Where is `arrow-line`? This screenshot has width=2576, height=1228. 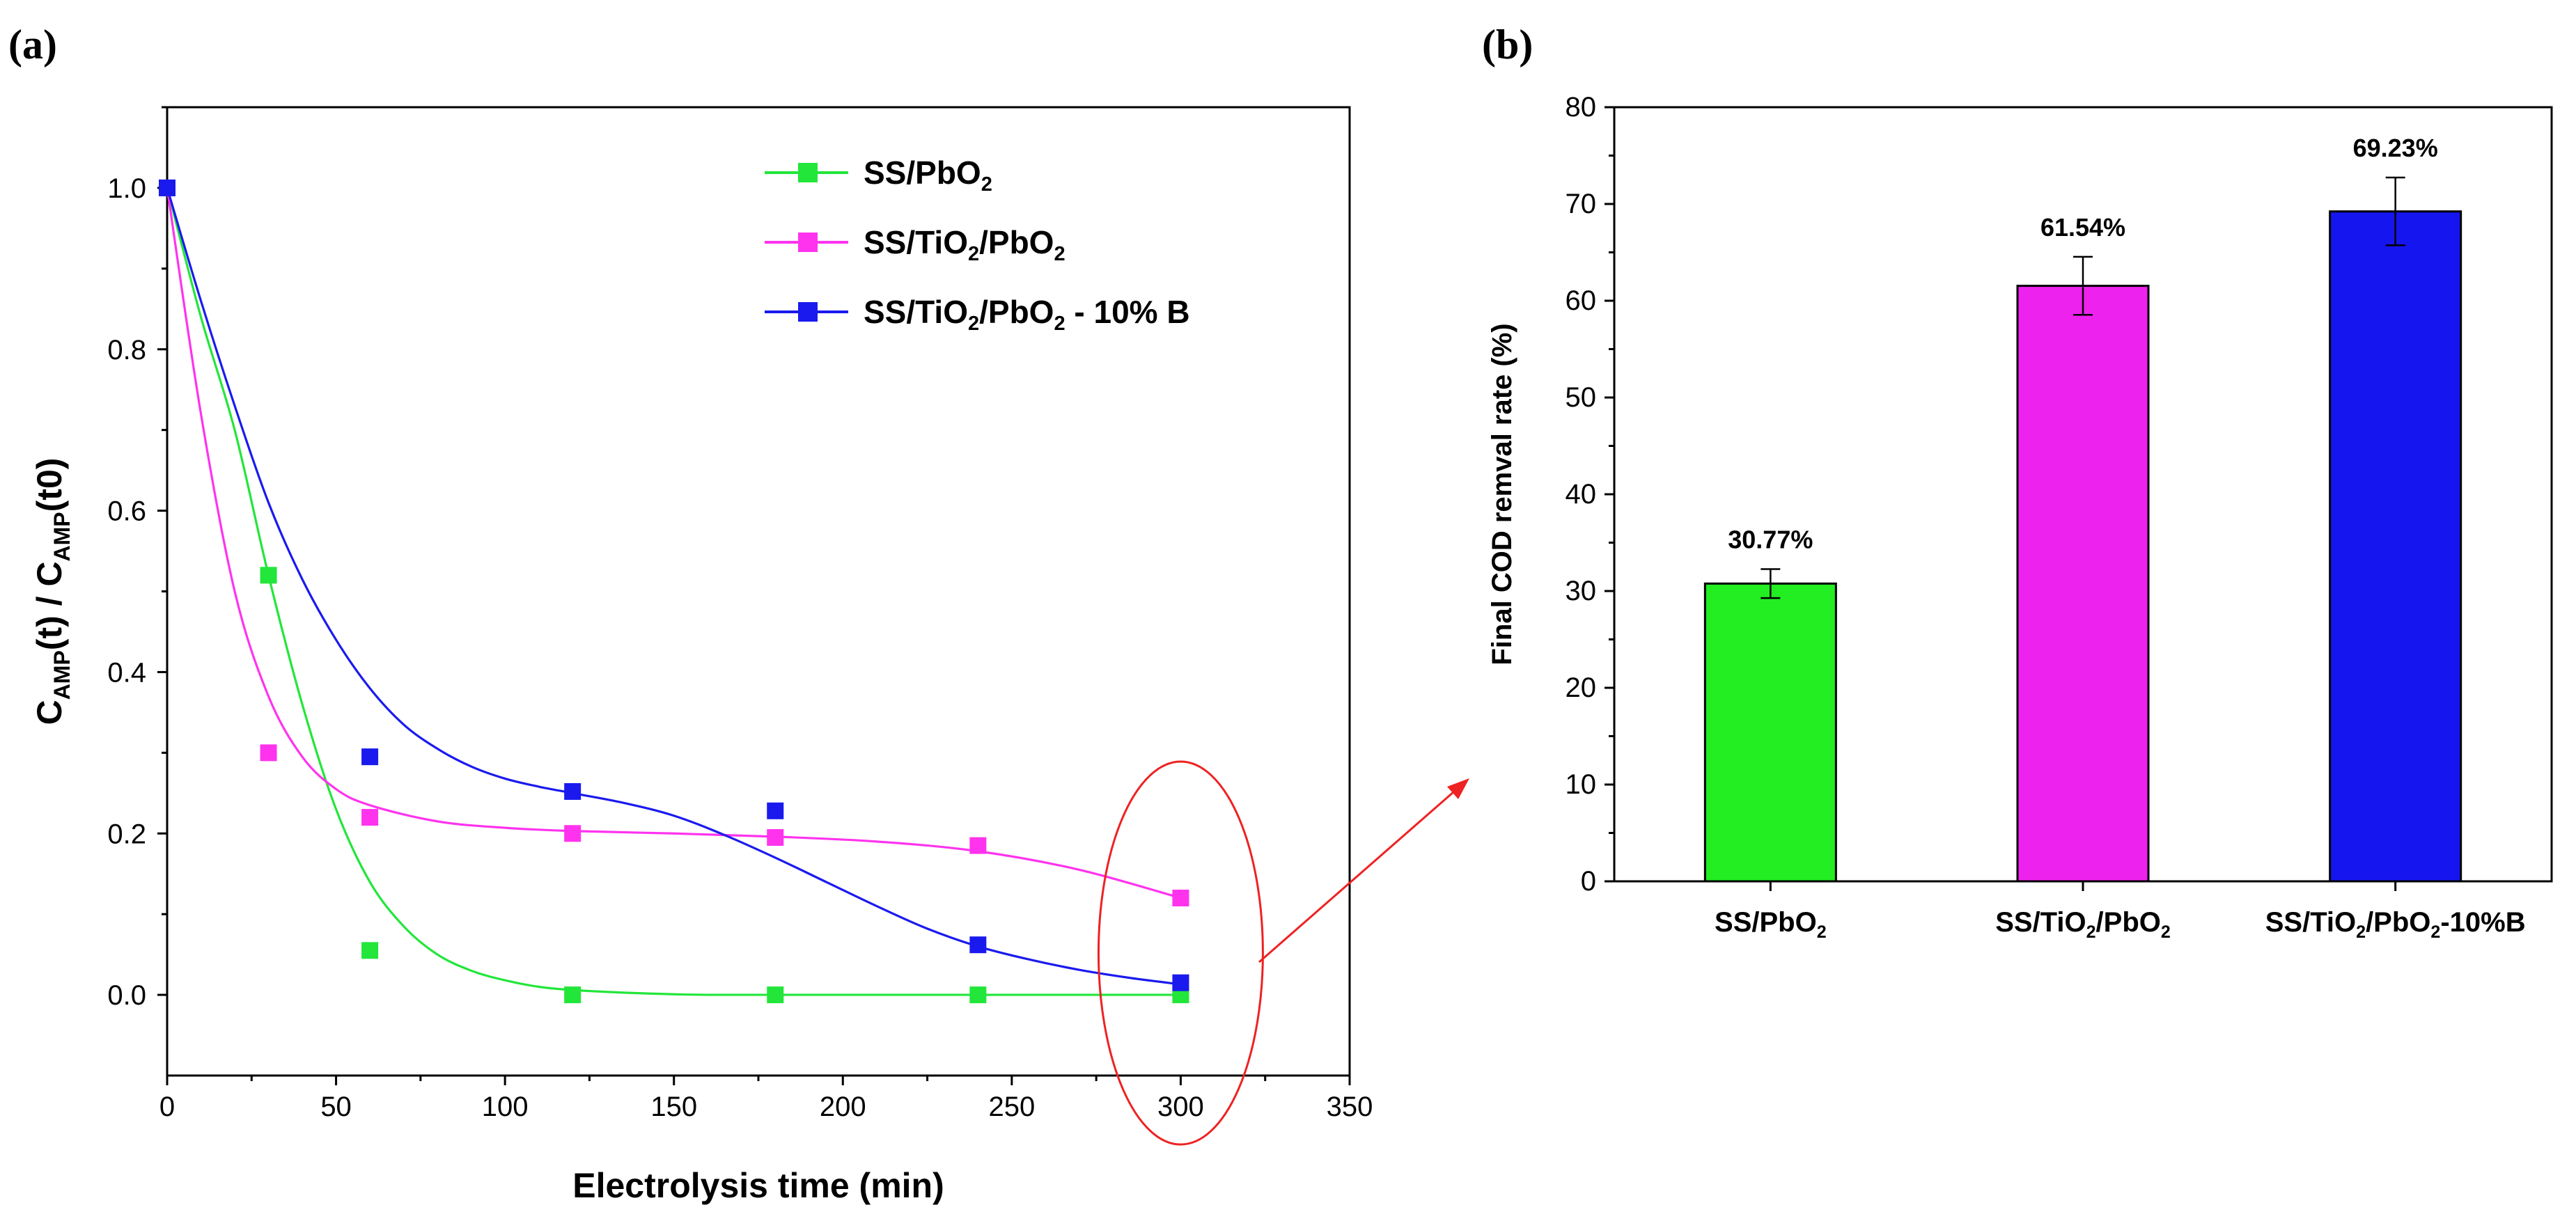
arrow-line is located at coordinates (1359, 874).